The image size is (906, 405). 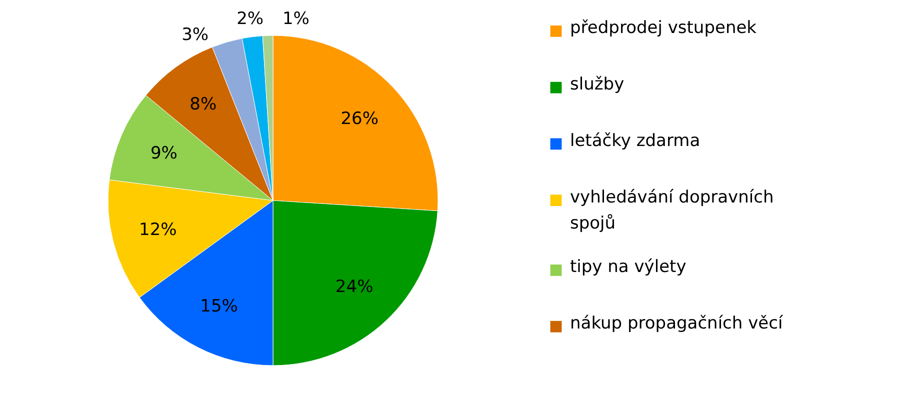 What do you see at coordinates (296, 18) in the screenshot?
I see `data-label: 1%` at bounding box center [296, 18].